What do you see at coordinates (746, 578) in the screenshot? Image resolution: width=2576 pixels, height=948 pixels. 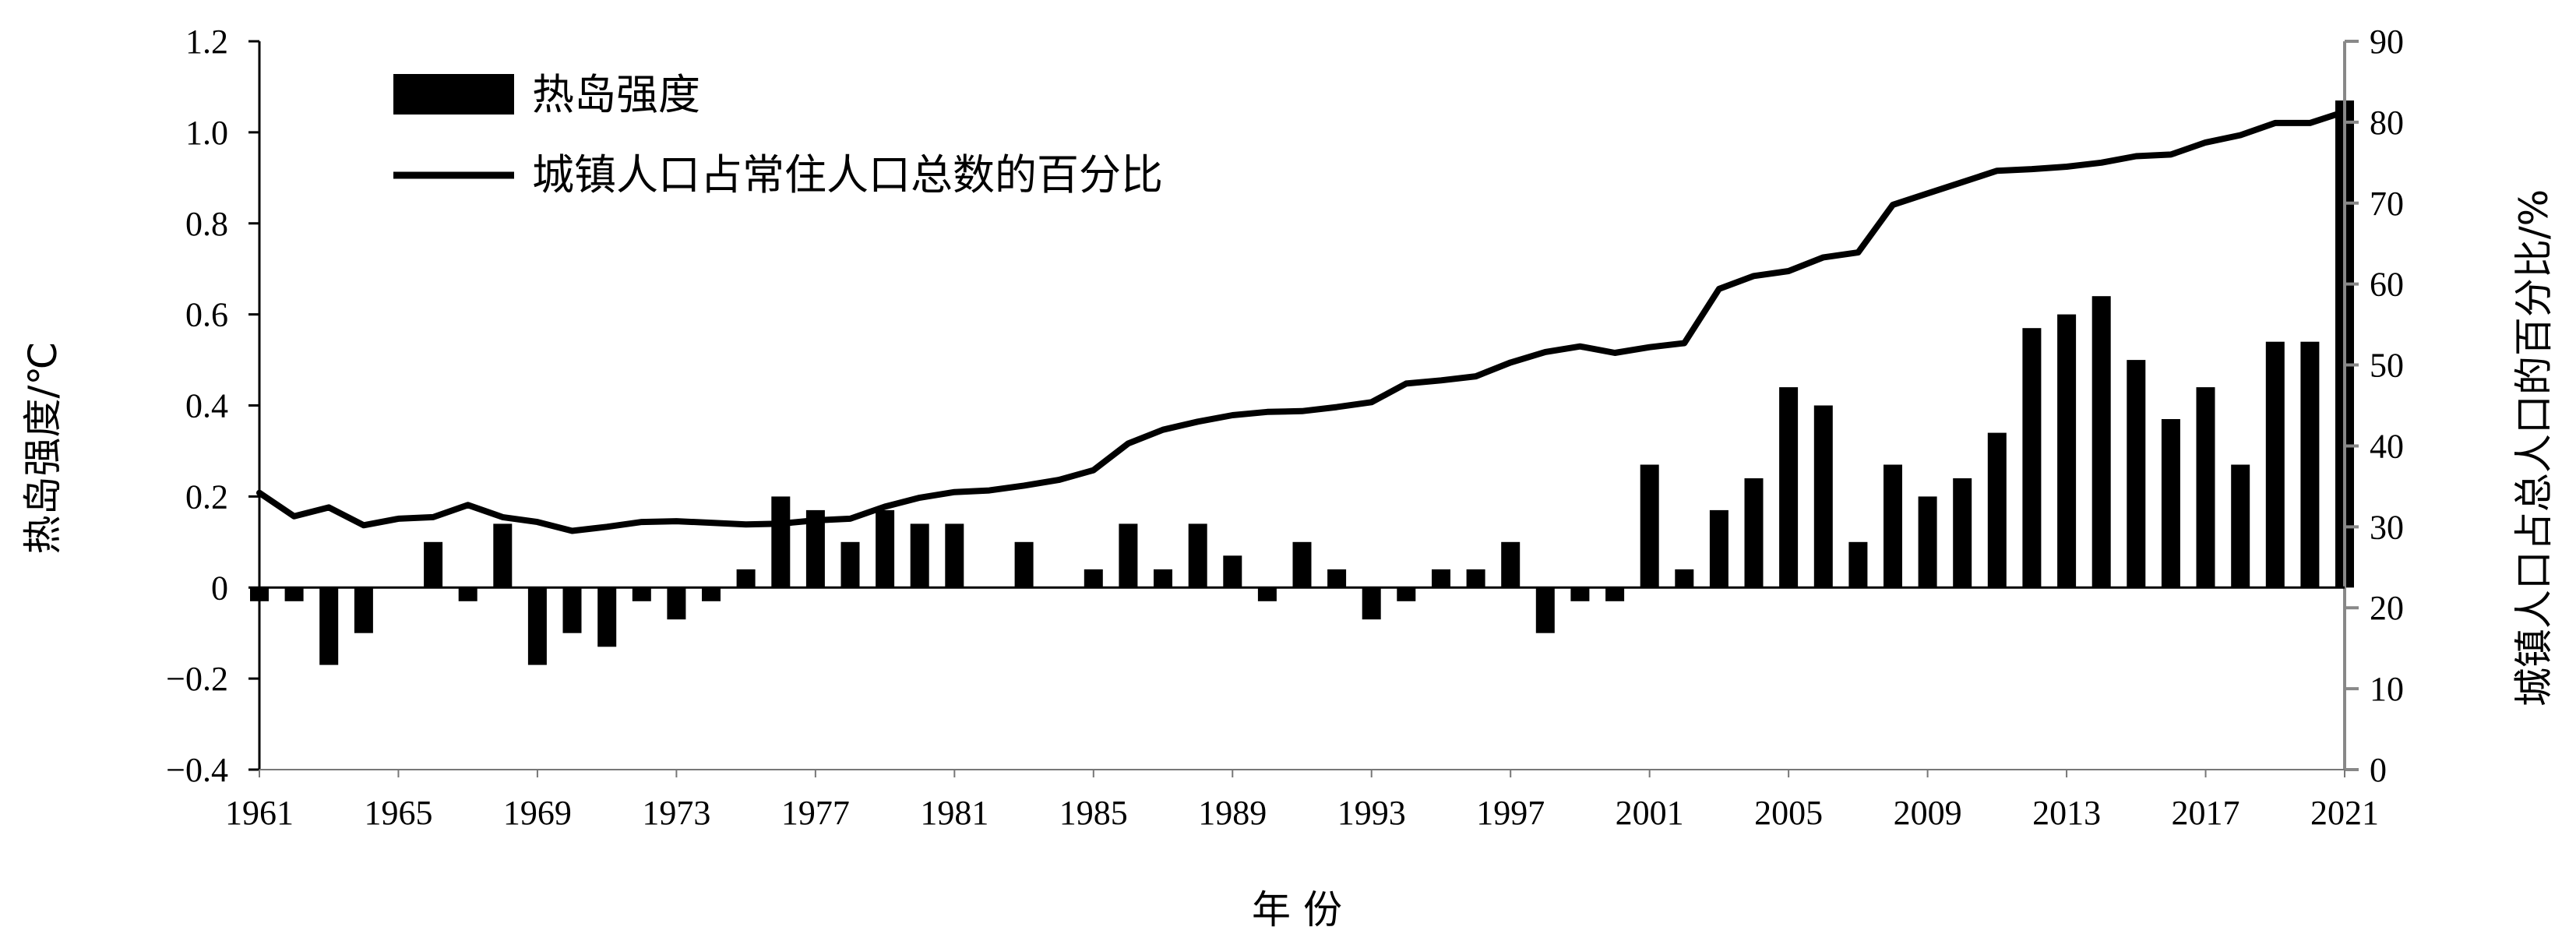 I see `bar-1975` at bounding box center [746, 578].